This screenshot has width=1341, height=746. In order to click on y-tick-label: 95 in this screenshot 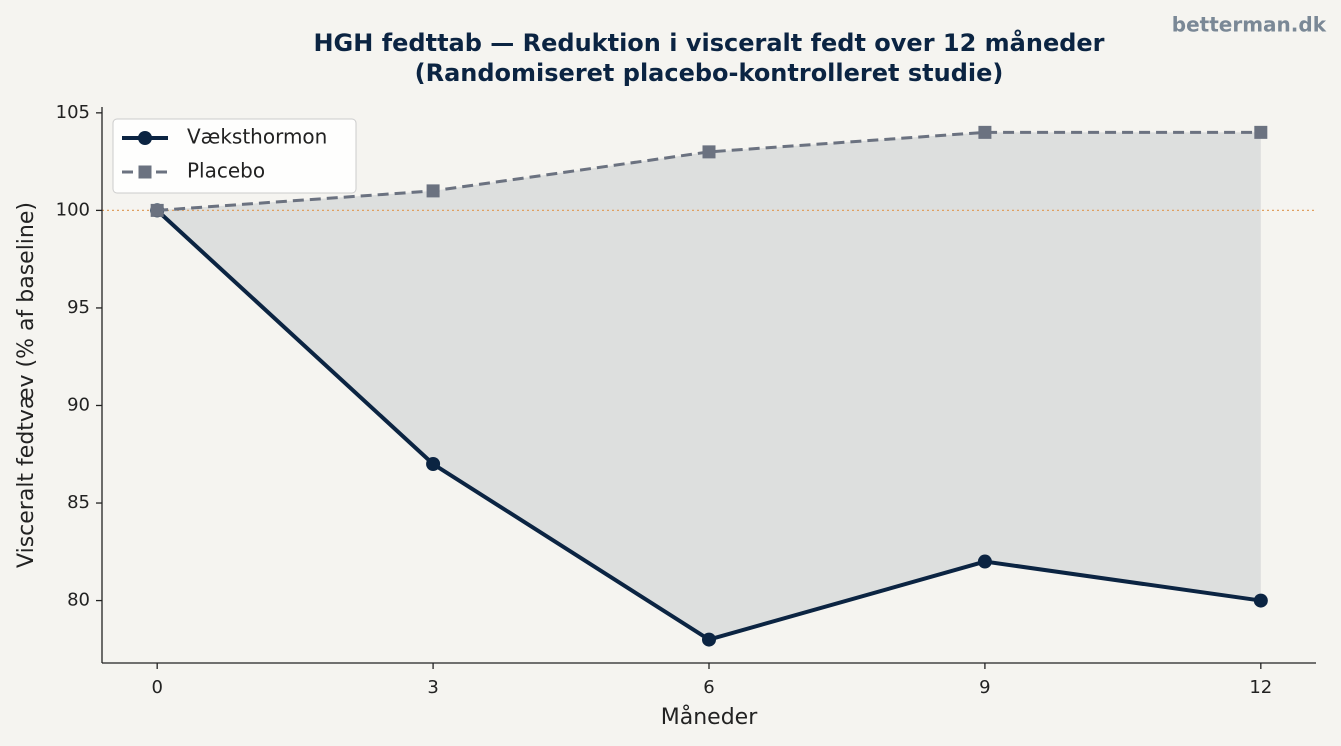, I will do `click(78, 307)`.